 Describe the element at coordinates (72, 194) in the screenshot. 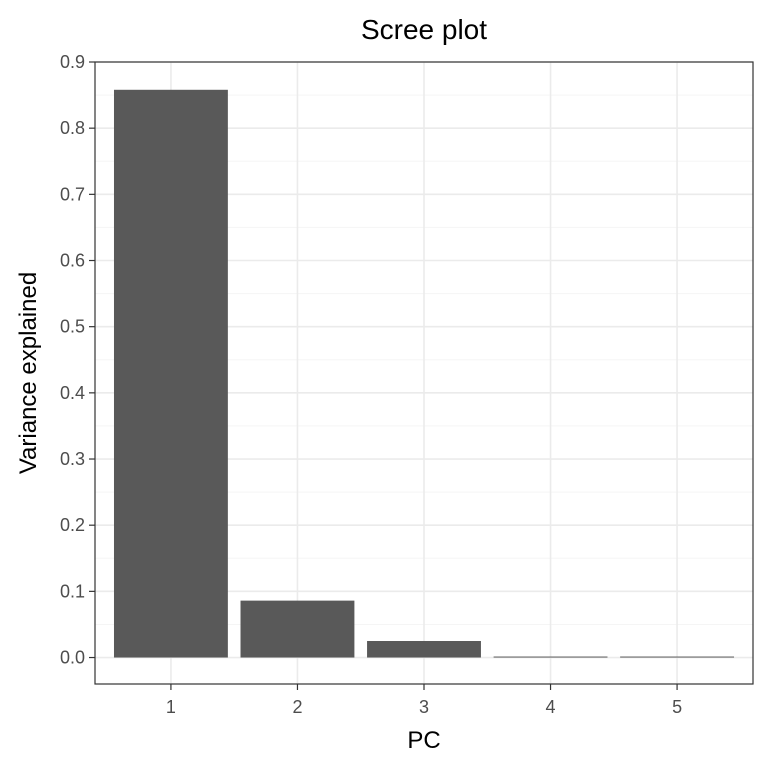

I see `y-tick-label: 0.7` at that location.